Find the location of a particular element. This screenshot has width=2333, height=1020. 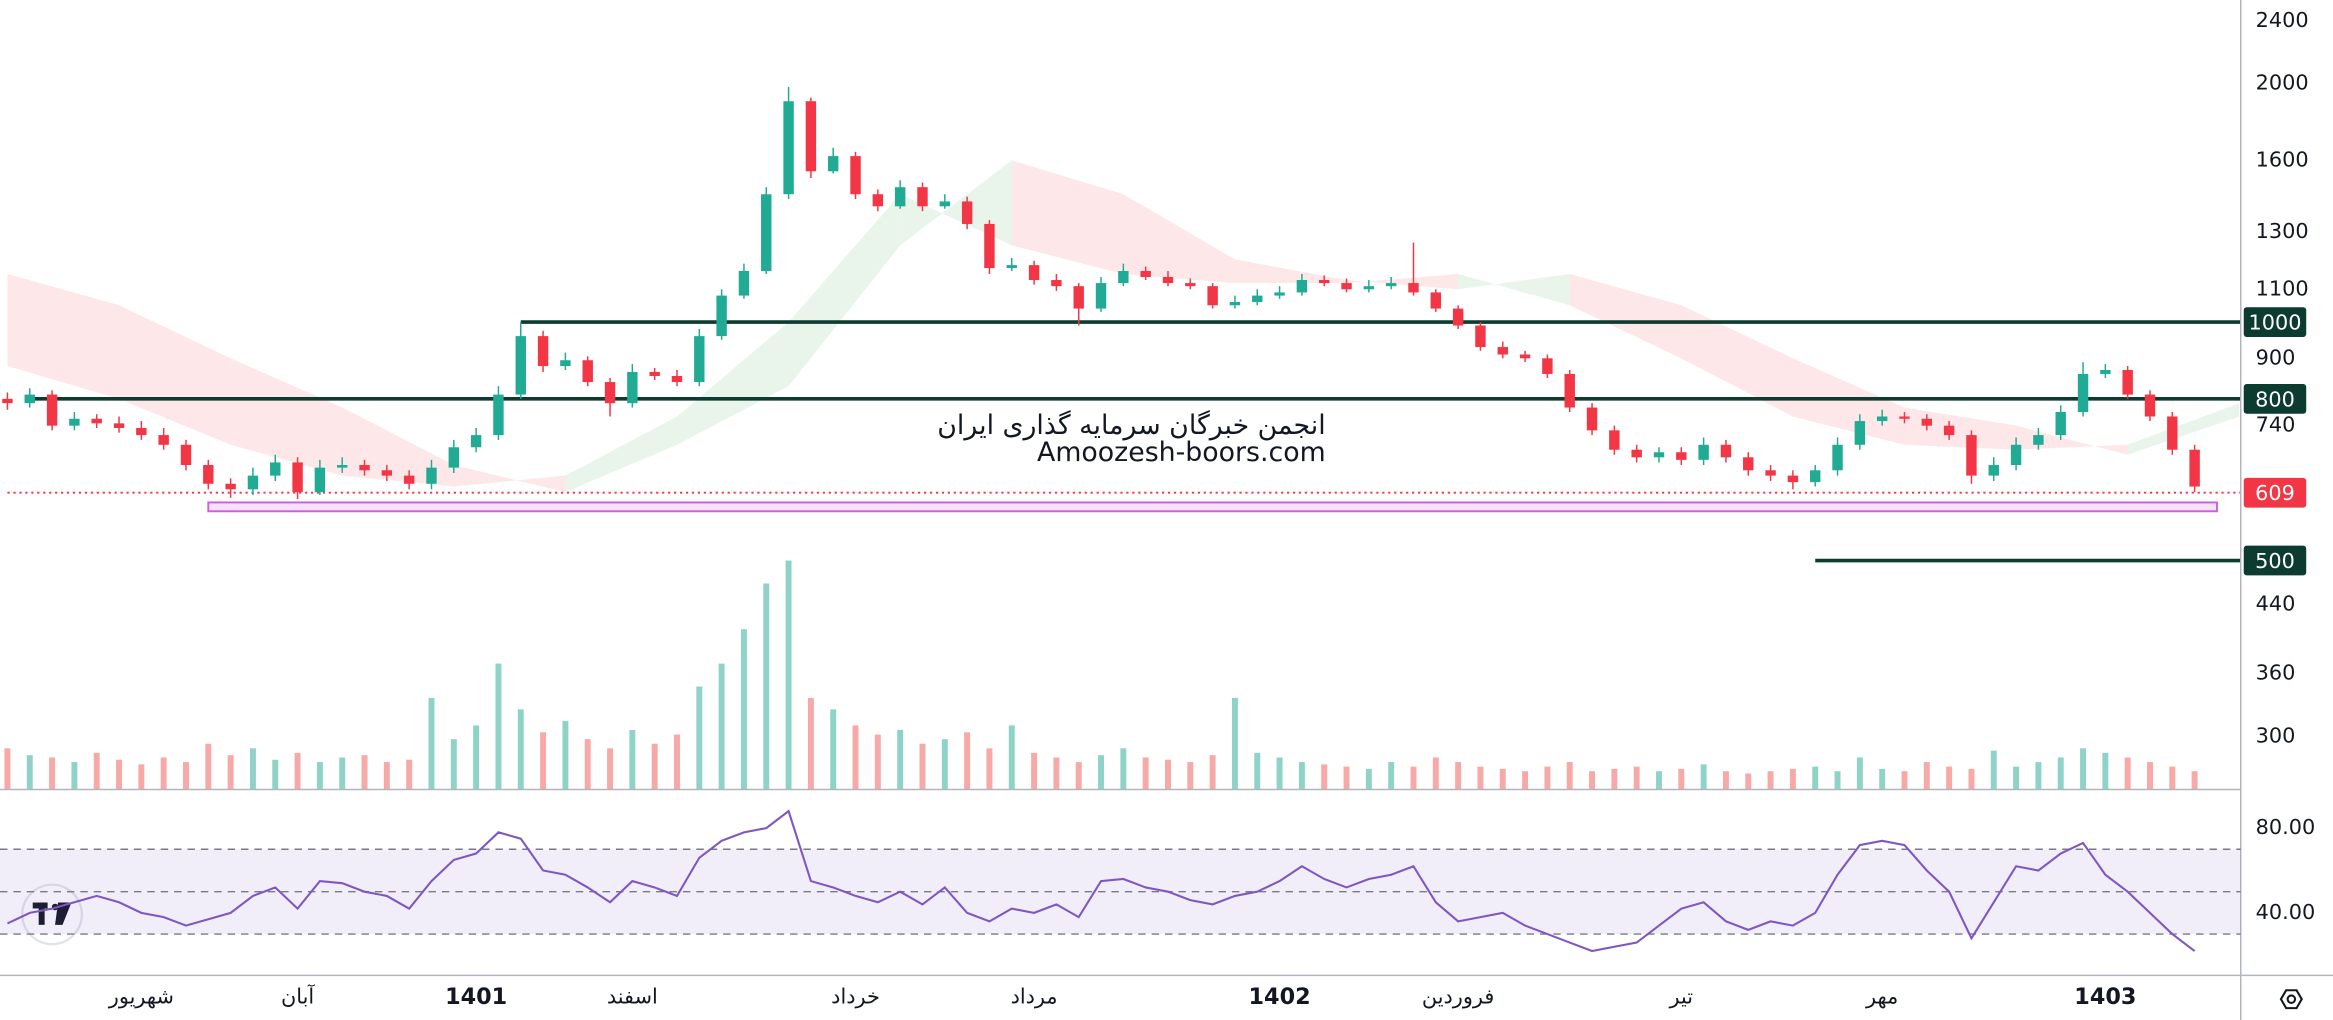

level-label: 609 is located at coordinates (2275, 493).